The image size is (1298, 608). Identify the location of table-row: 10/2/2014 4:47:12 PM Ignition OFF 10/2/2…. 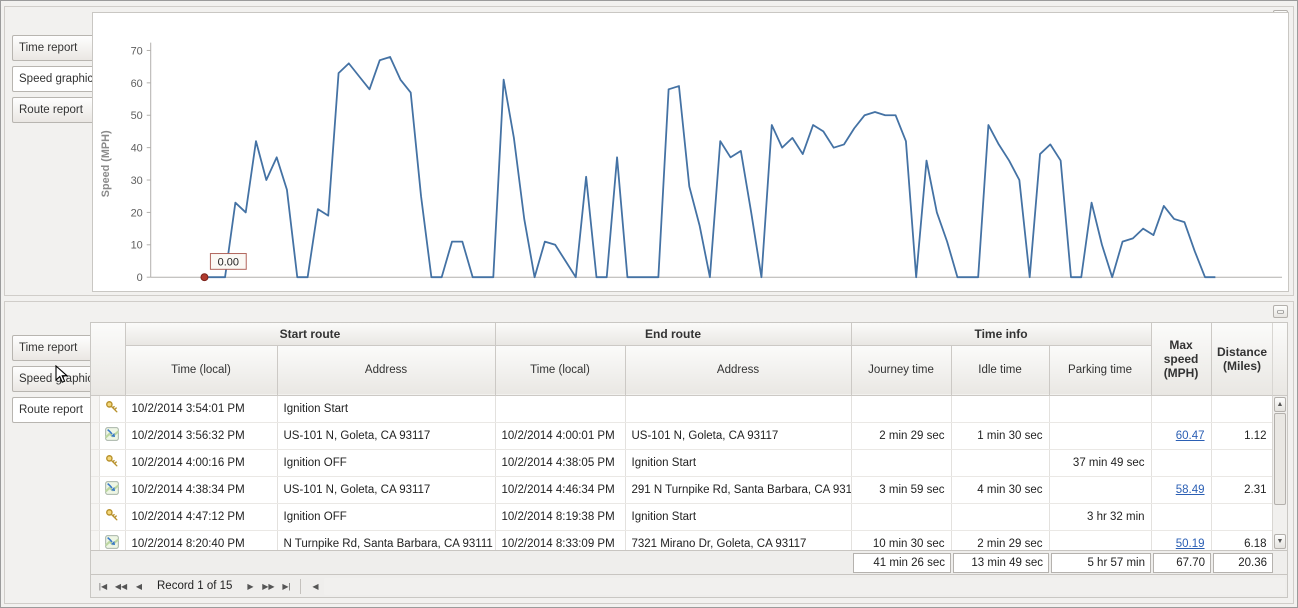
(681, 517).